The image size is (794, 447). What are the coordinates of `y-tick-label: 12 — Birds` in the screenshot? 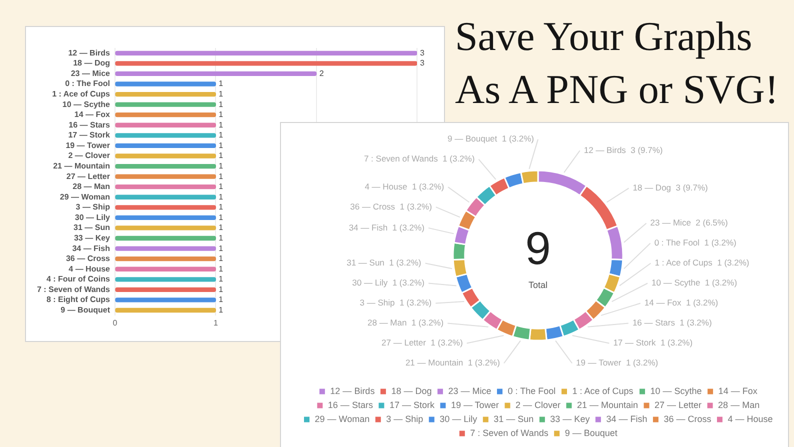 It's located at (89, 53).